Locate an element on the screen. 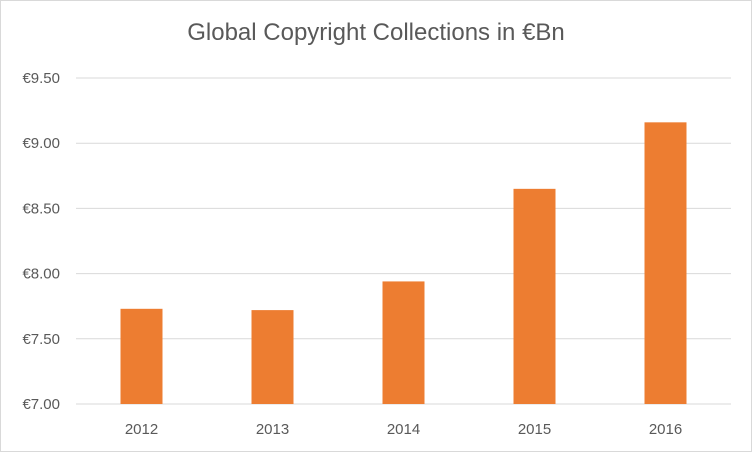 The height and width of the screenshot is (452, 752). bar-2015 is located at coordinates (534, 296).